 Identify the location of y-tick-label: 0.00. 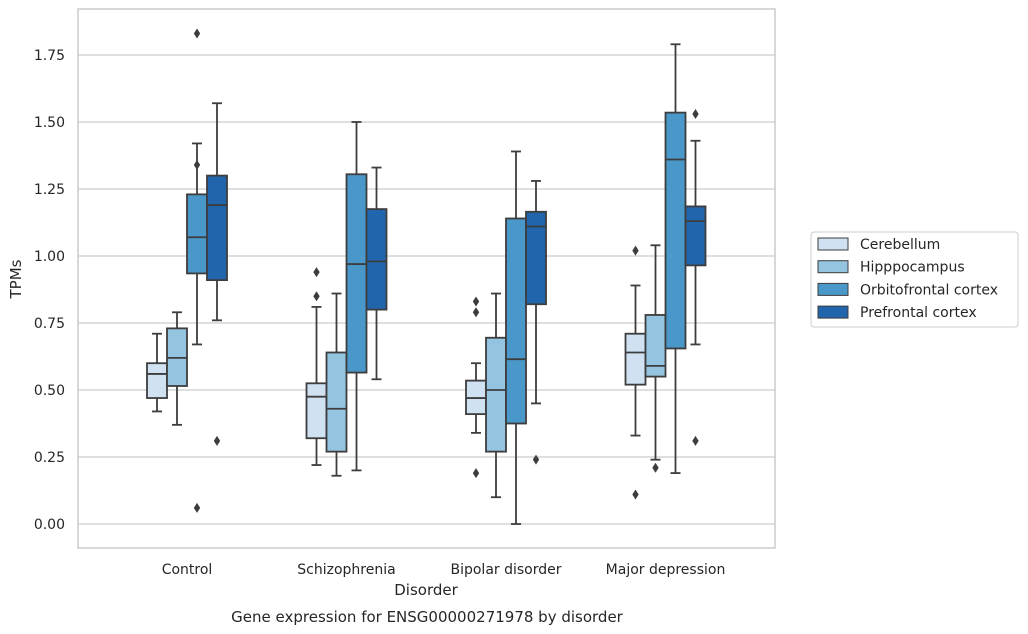
(49, 525).